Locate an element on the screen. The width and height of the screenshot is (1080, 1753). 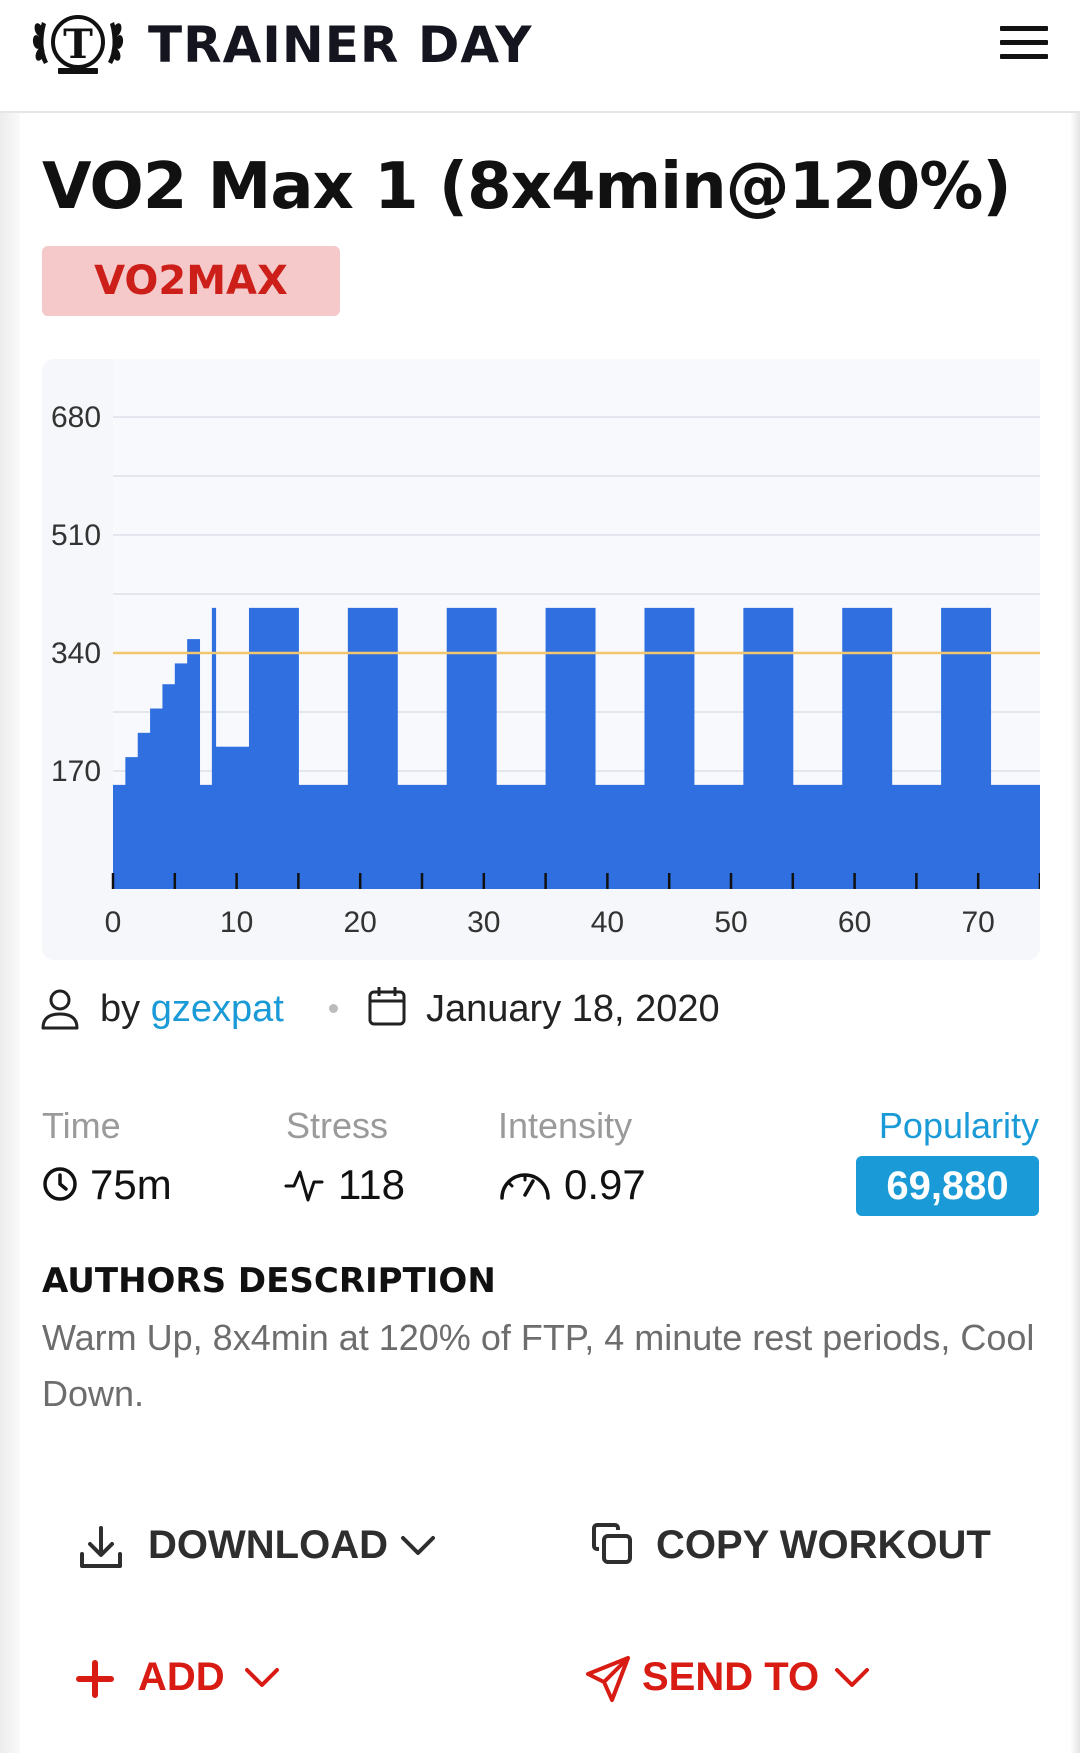
popularity-label: Popularity is located at coordinates (958, 1125).